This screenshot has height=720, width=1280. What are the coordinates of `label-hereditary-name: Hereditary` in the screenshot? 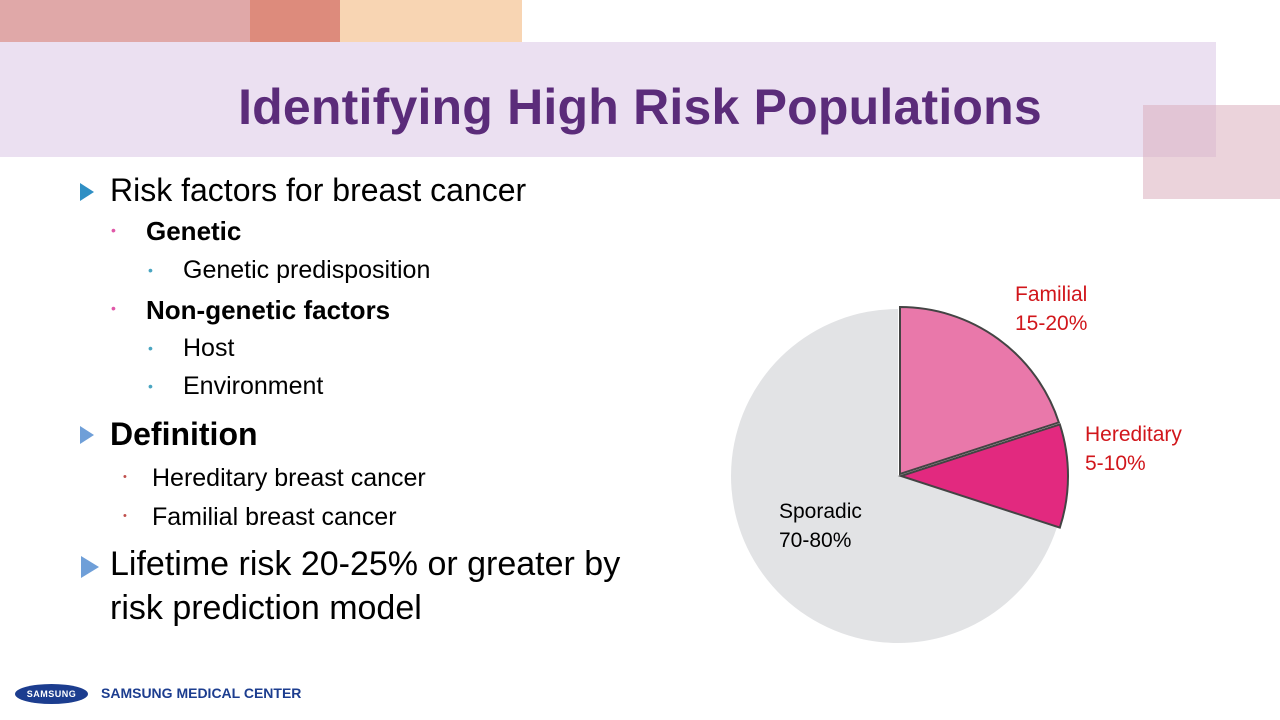 It's located at (1133, 434).